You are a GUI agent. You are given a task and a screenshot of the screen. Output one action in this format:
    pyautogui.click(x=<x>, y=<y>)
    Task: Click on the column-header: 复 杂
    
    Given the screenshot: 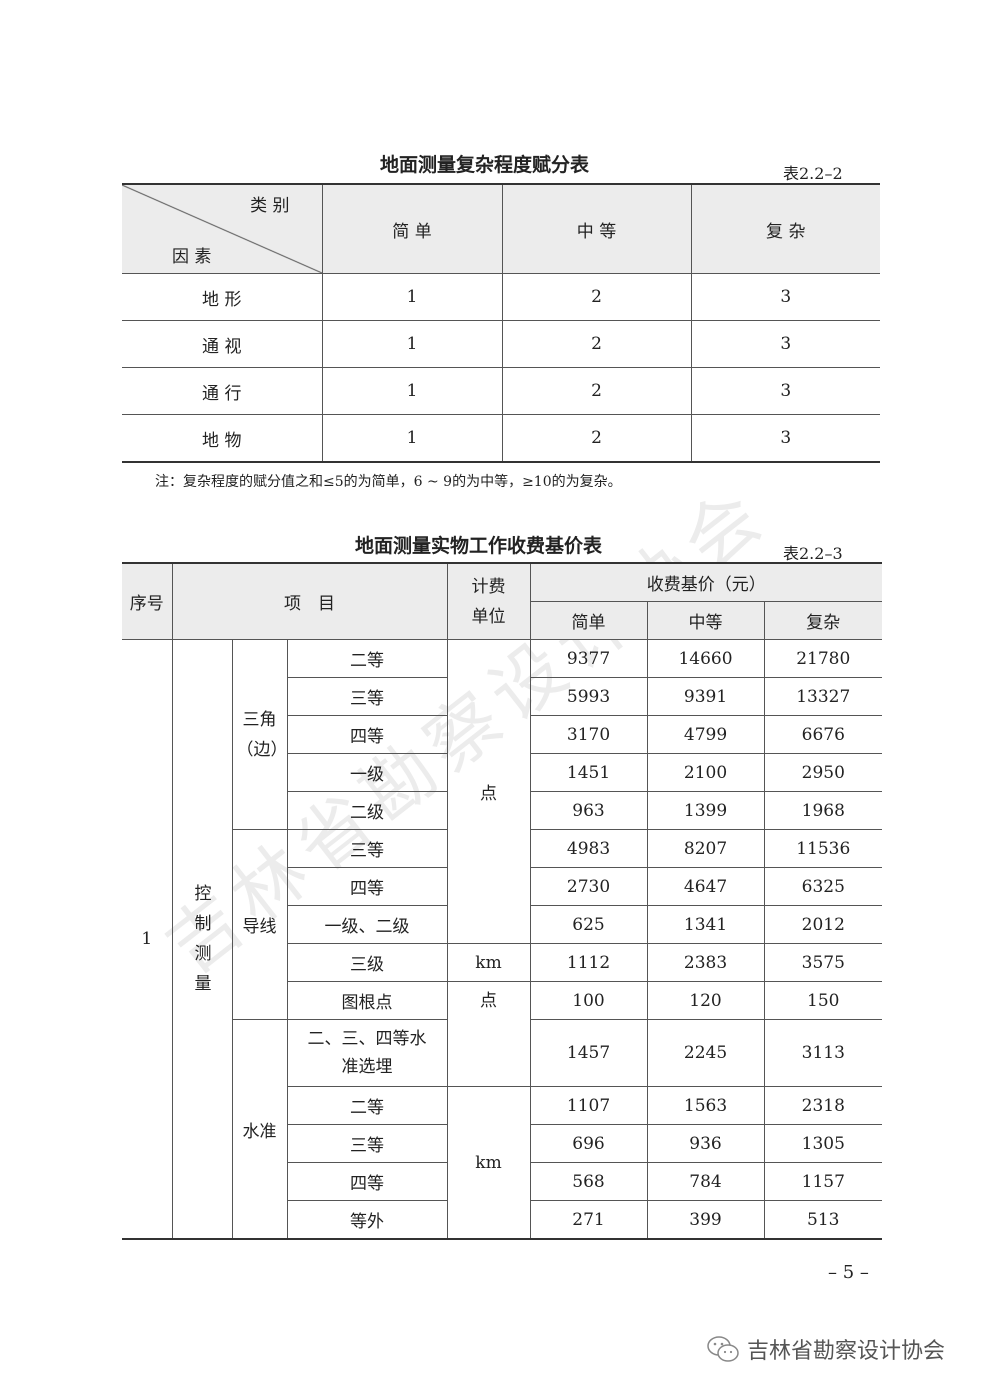 What is the action you would take?
    pyautogui.click(x=785, y=228)
    